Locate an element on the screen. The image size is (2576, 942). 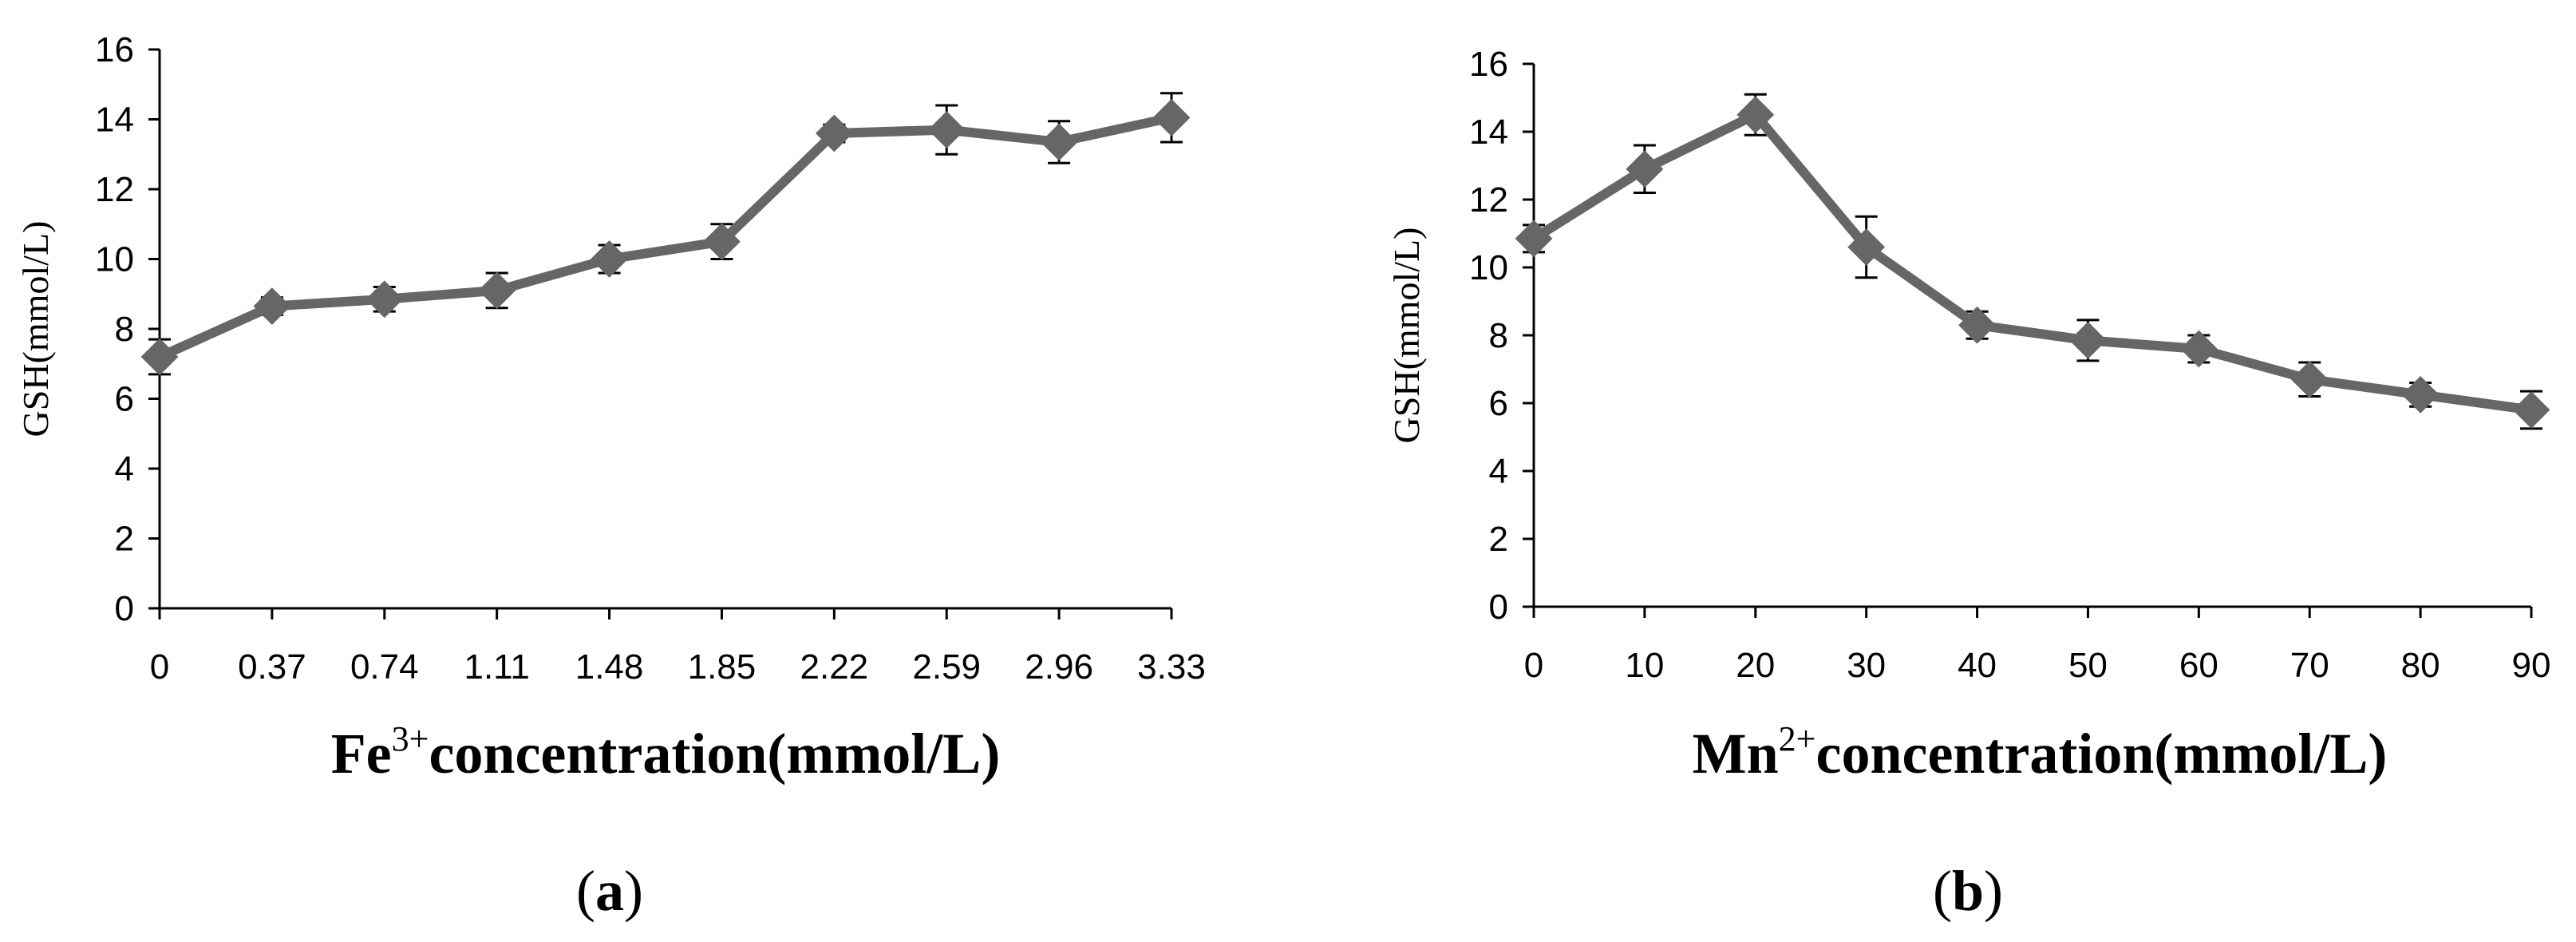
error-bars is located at coordinates (2032, 261).